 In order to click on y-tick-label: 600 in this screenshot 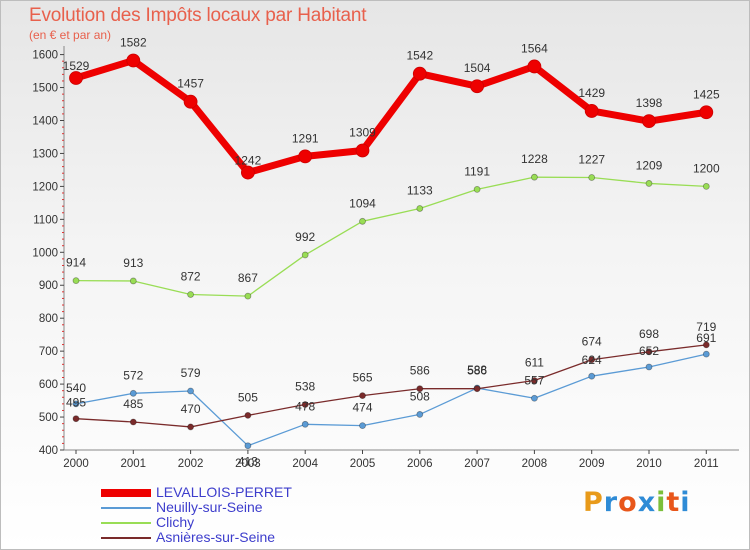, I will do `click(48, 385)`.